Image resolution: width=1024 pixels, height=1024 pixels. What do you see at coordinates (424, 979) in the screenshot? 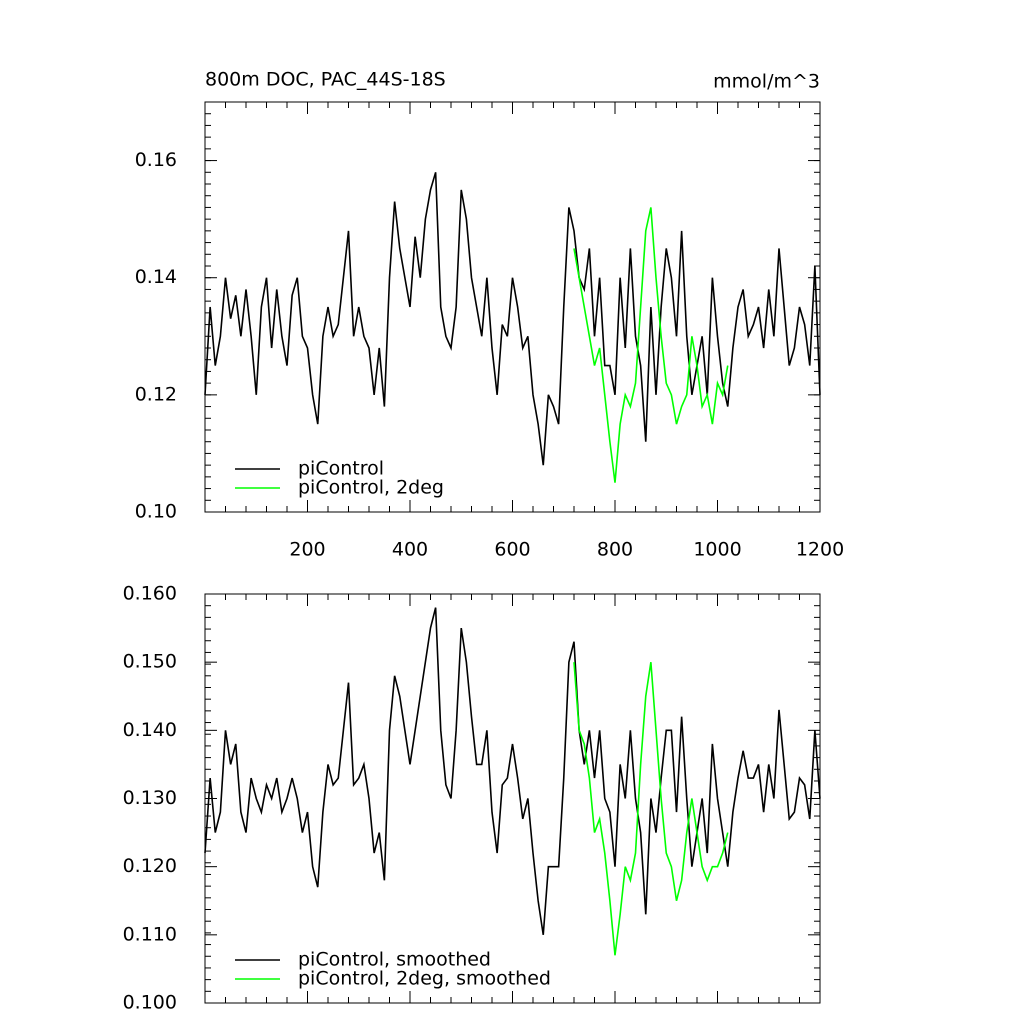
I see `legend-label: piControl, 2deg, smoothed` at bounding box center [424, 979].